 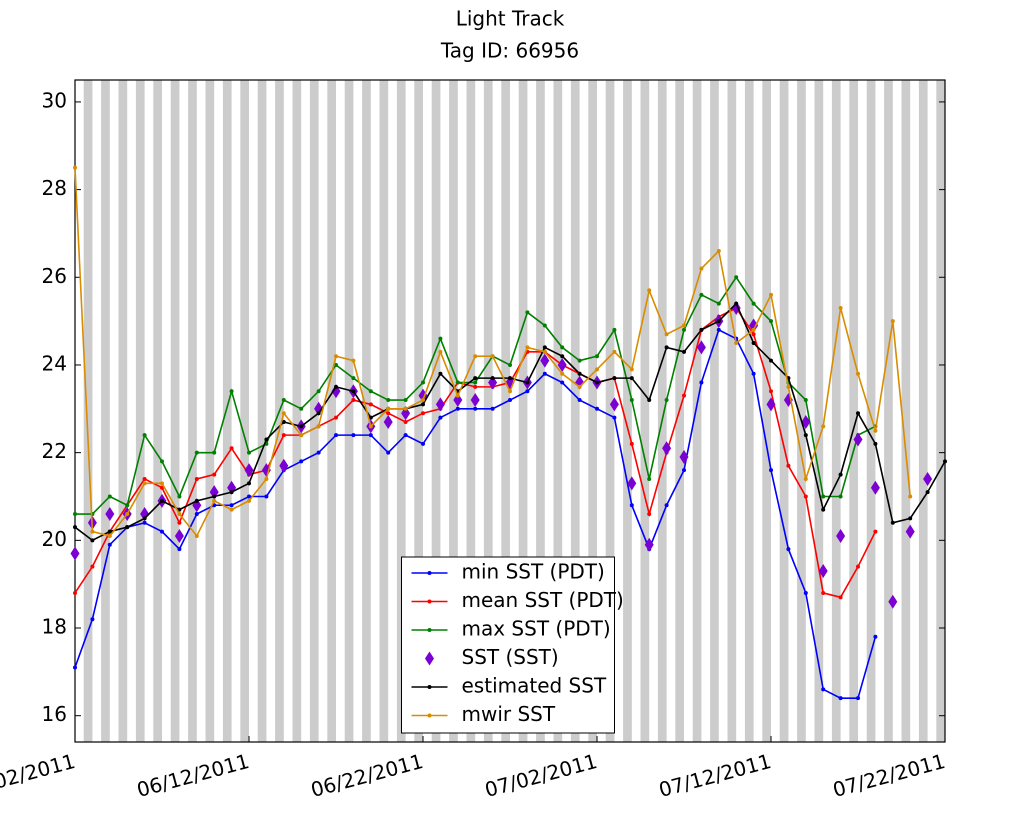 What do you see at coordinates (429, 715) in the screenshot?
I see `legend-marker` at bounding box center [429, 715].